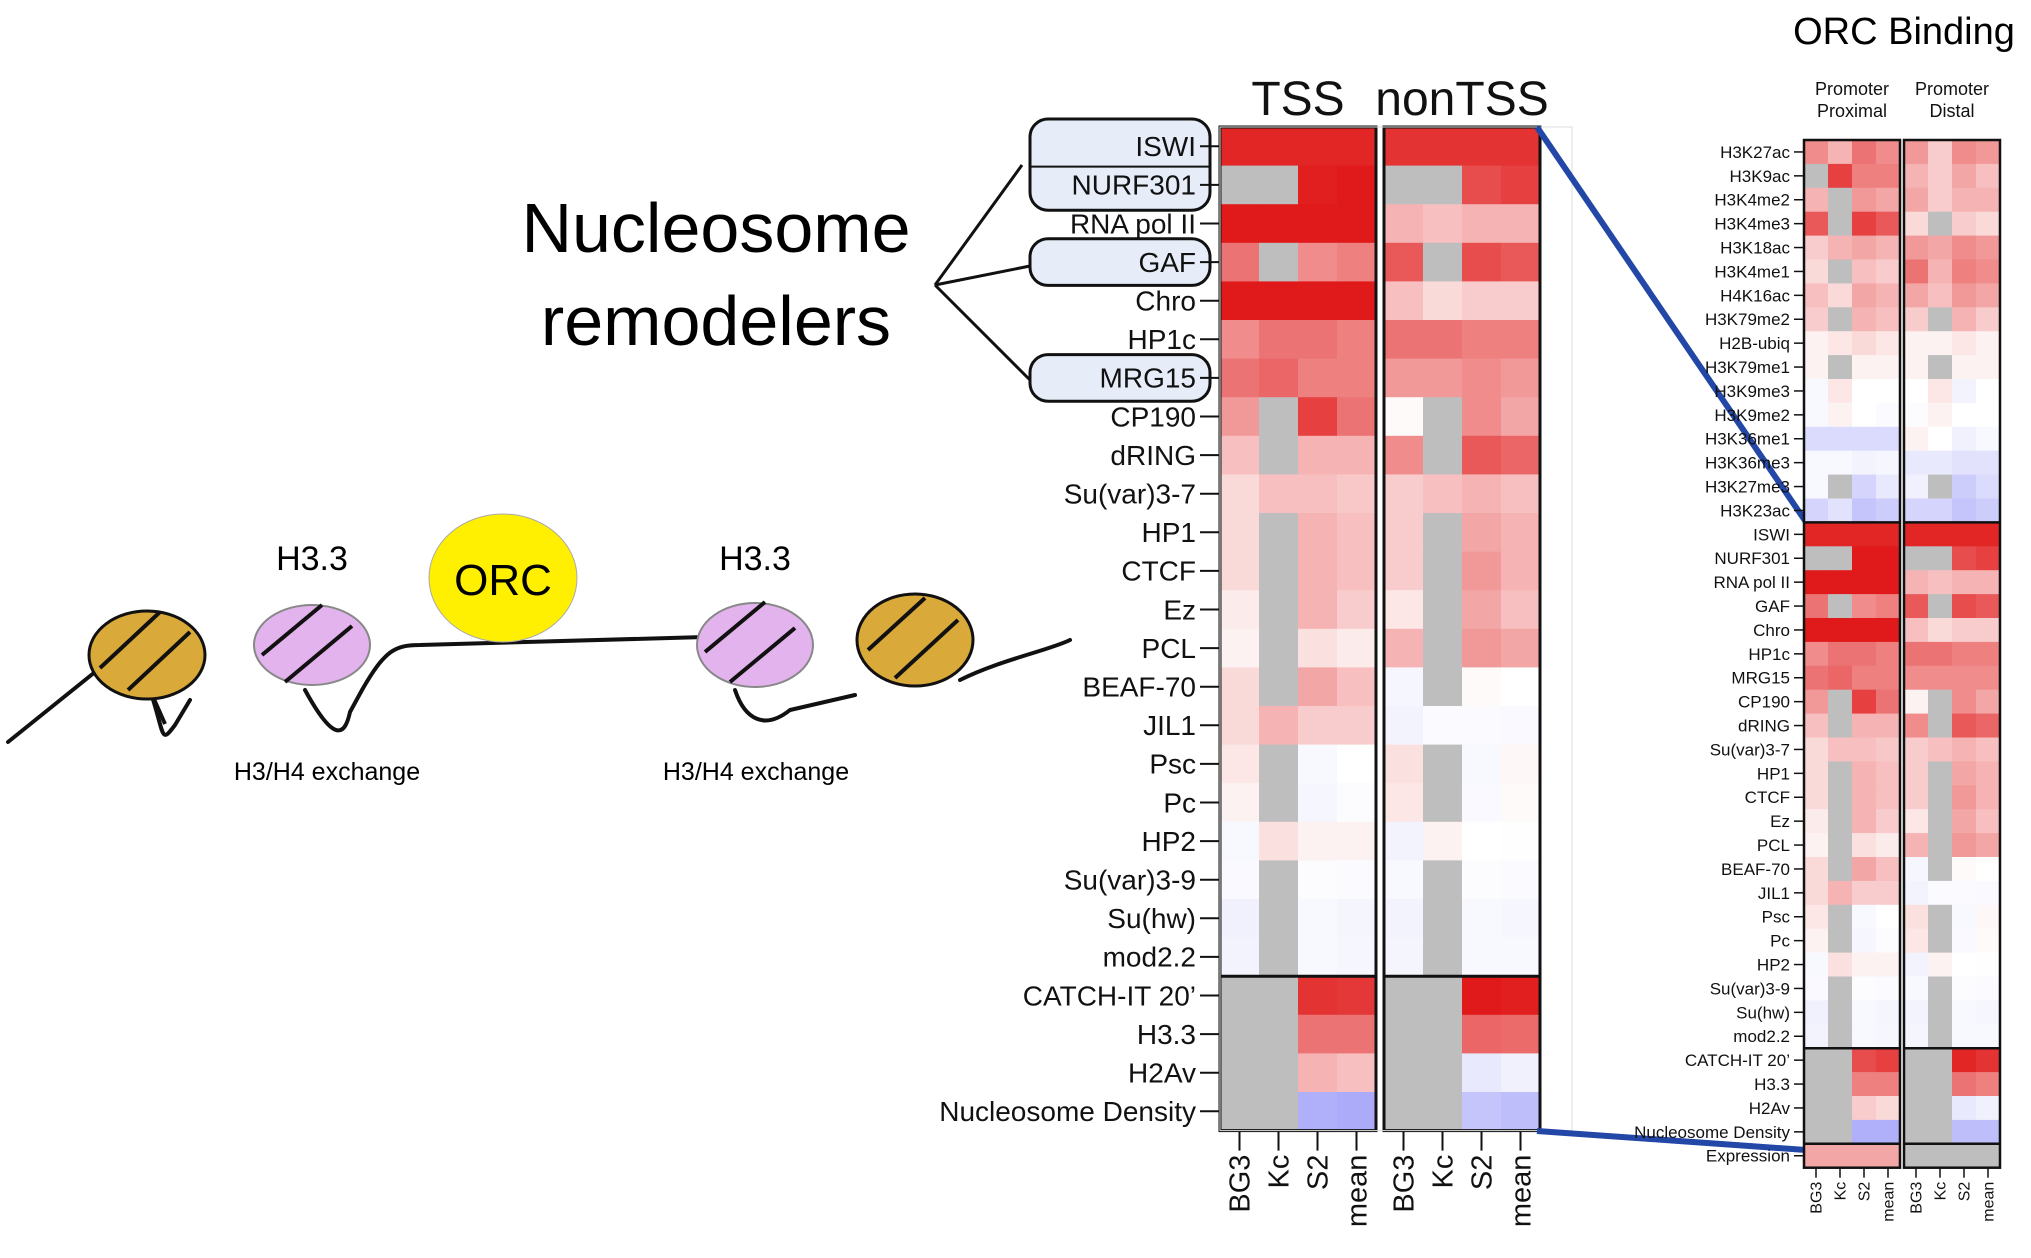  Describe the element at coordinates (756, 772) in the screenshot. I see `exchange-right-label: H3/H4 exchange` at that location.